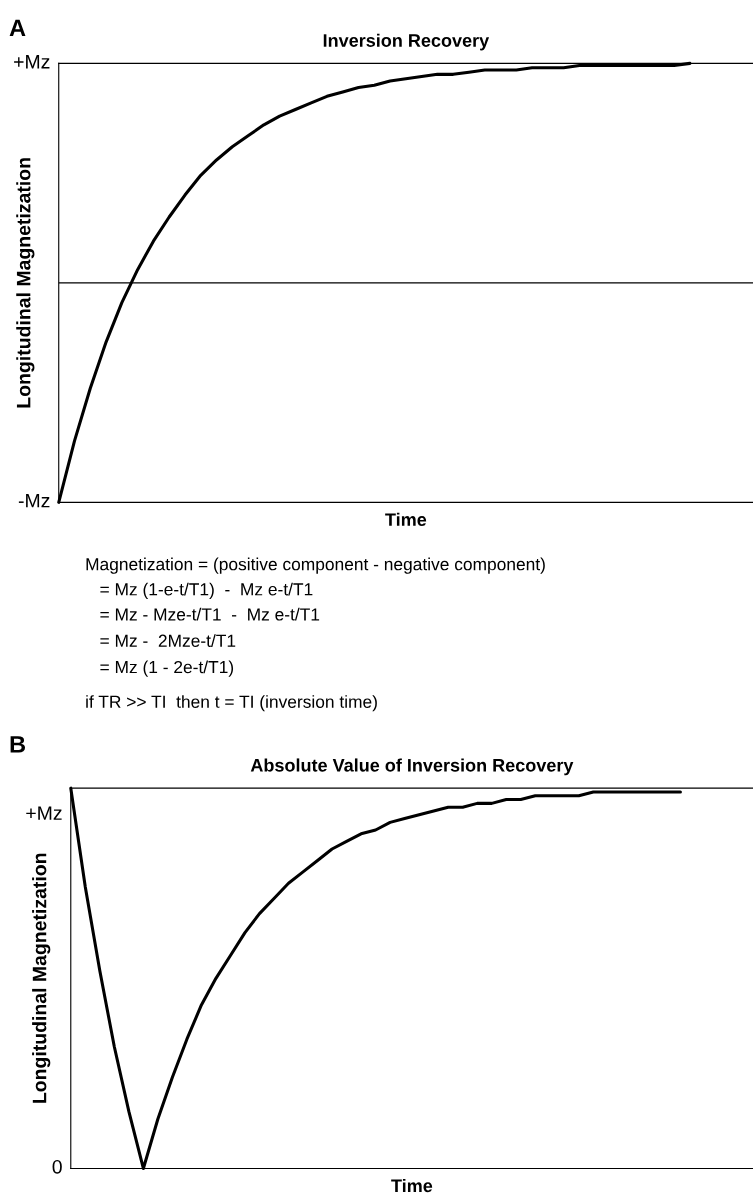 Image resolution: width=753 pixels, height=1196 pixels. What do you see at coordinates (18, 744) in the screenshot?
I see `text: B` at bounding box center [18, 744].